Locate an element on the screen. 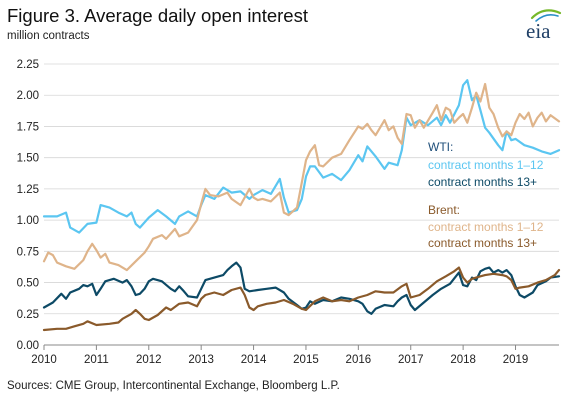 This screenshot has height=404, width=577. eia-logo-icon: eia is located at coordinates (544, 26).